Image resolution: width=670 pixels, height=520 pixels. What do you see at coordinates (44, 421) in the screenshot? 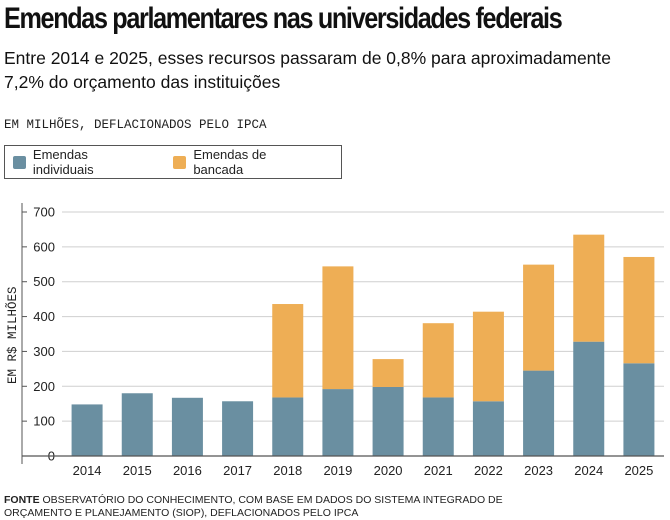
I see `y-tick-label: 100` at bounding box center [44, 421].